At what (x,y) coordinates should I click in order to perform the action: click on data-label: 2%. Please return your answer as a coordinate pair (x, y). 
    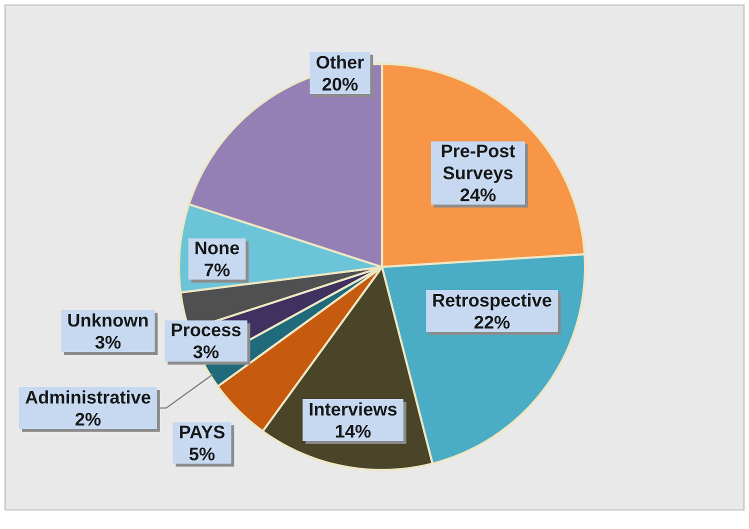
    Looking at the image, I should click on (88, 419).